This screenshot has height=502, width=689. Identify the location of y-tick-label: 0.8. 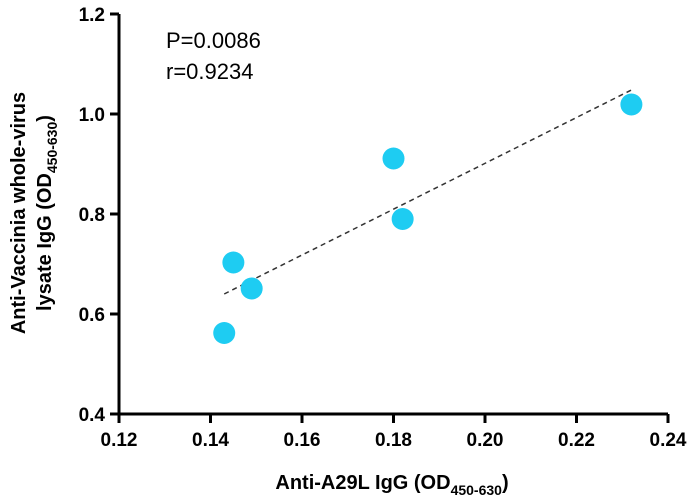
(92, 215).